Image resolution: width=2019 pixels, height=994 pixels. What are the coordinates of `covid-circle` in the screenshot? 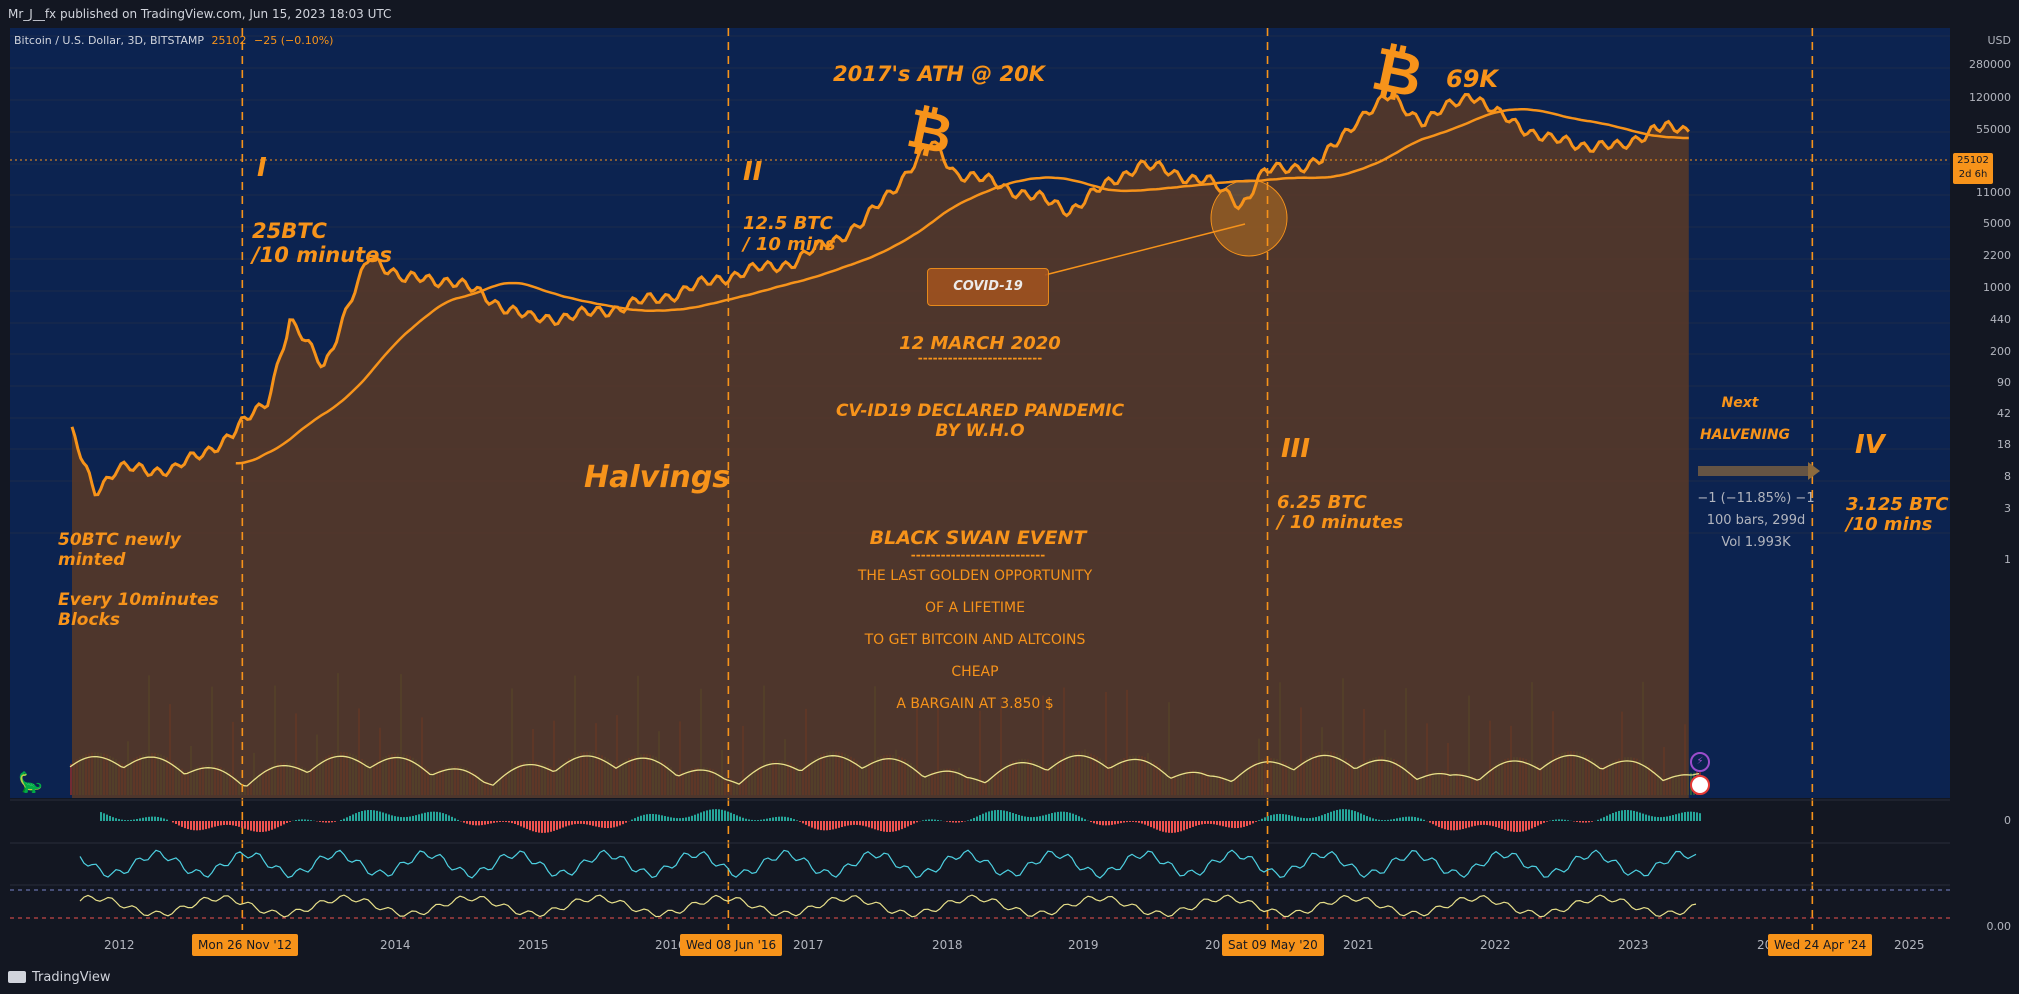 It's located at (1249, 218).